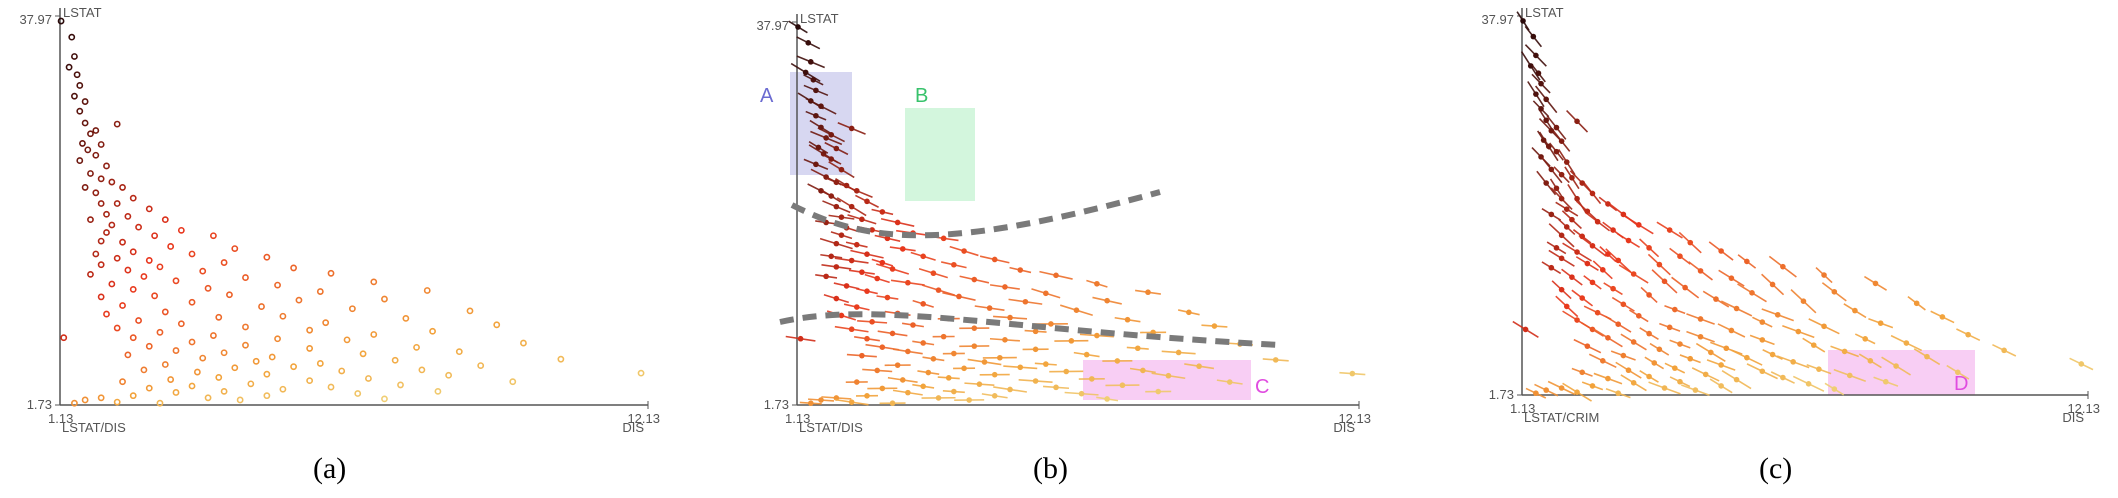 This screenshot has width=2118, height=498. Describe the element at coordinates (940, 154) in the screenshot. I see `region-b` at that location.